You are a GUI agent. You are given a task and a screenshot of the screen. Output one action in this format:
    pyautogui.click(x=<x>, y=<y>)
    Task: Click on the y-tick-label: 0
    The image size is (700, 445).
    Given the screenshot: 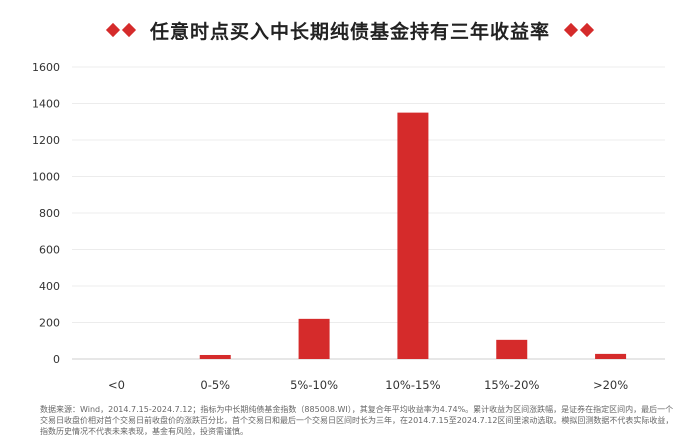 What is the action you would take?
    pyautogui.click(x=56, y=359)
    